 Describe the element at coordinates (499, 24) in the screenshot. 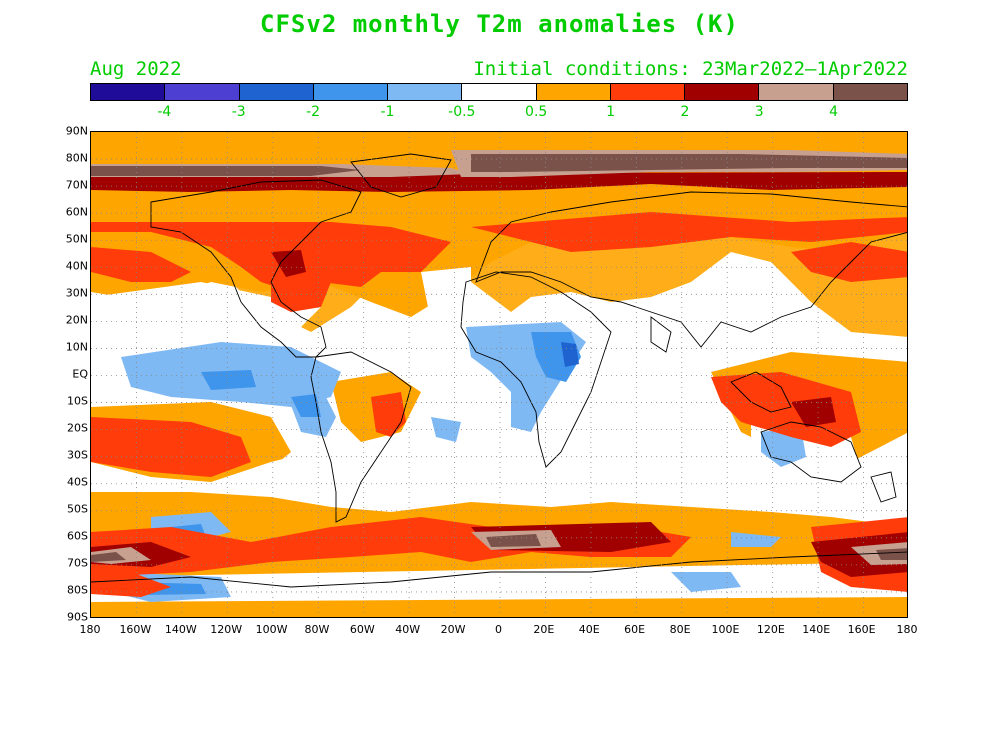

I see `map-title: CFSv2 monthly T2m anomalies (K)` at that location.